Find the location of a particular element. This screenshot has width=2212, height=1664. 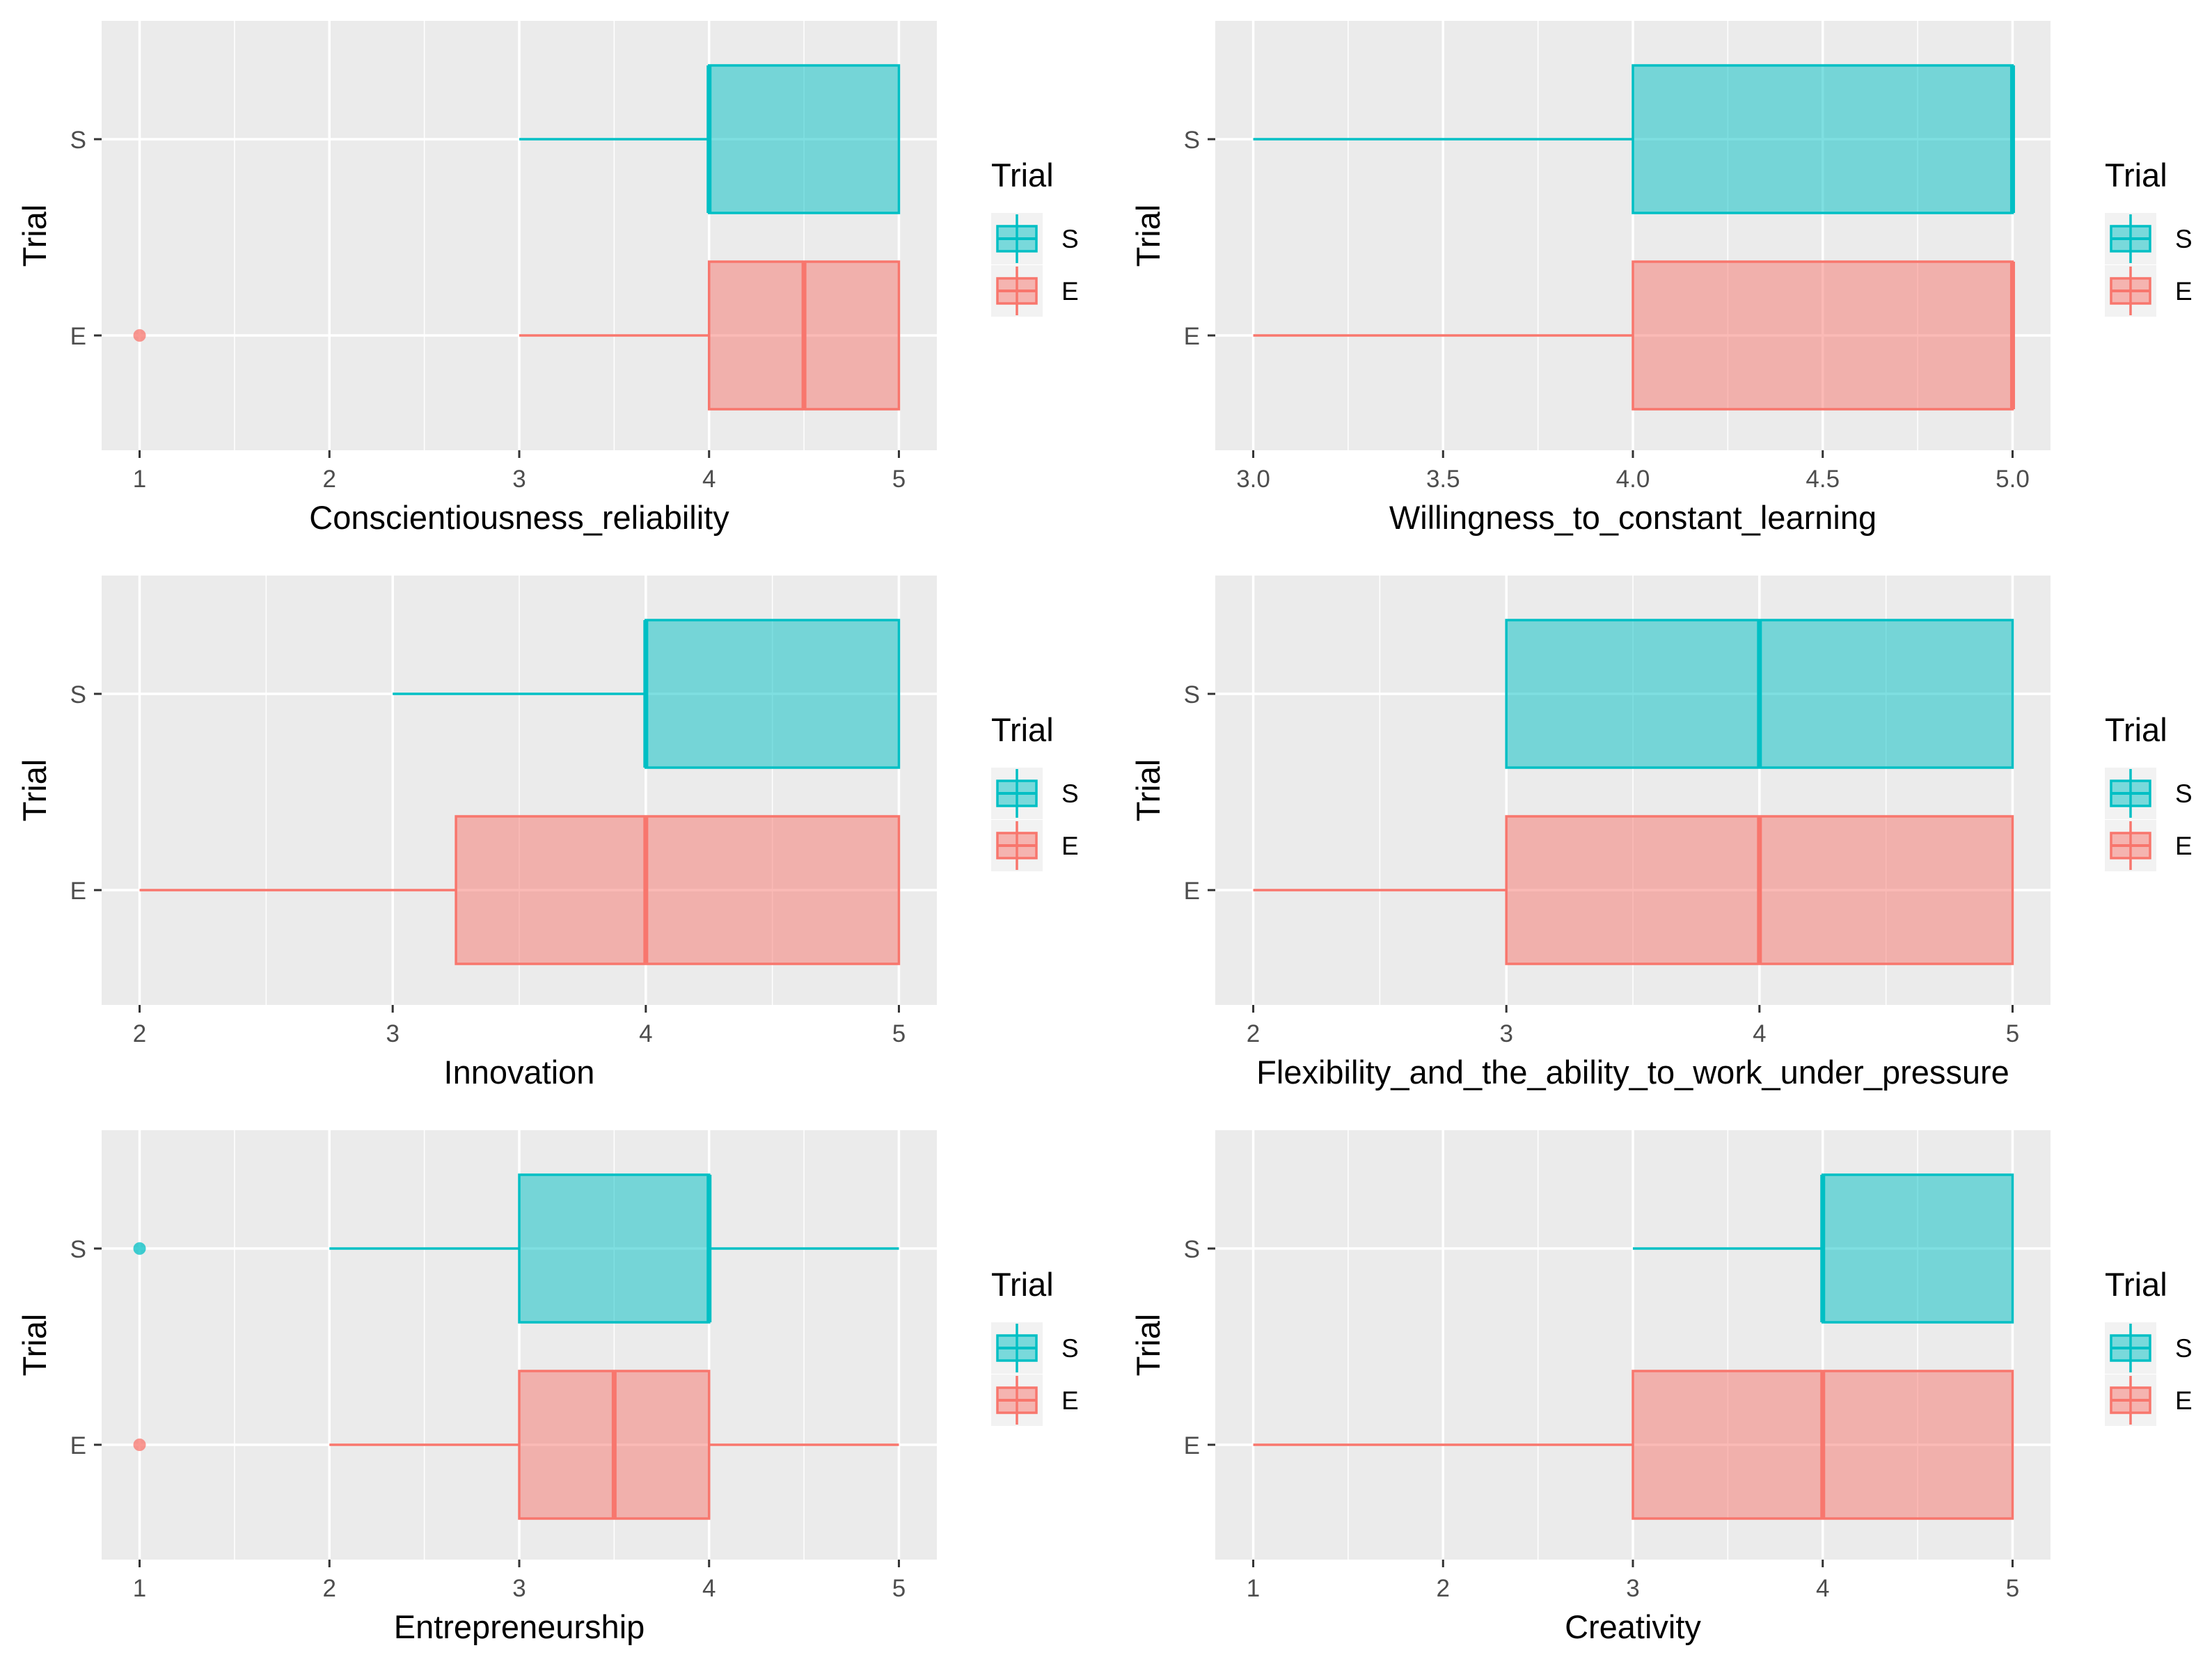

x-axis-title: Entrepreneurship is located at coordinates (519, 1626).